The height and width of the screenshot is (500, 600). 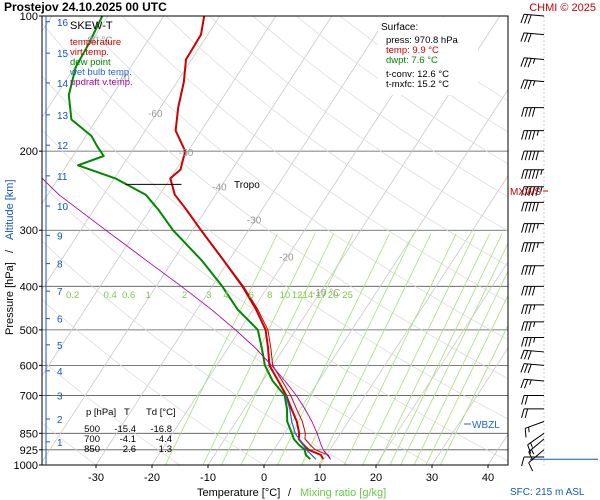 What do you see at coordinates (60, 372) in the screenshot?
I see `altitude-tick-label: 4` at bounding box center [60, 372].